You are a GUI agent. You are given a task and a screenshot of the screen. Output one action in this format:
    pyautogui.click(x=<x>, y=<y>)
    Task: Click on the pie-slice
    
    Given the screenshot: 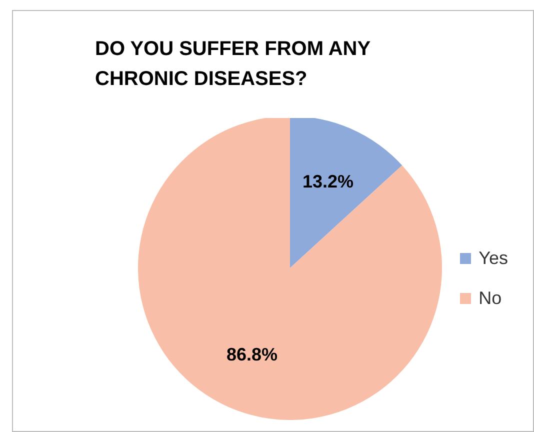 What is the action you would take?
    pyautogui.click(x=346, y=193)
    